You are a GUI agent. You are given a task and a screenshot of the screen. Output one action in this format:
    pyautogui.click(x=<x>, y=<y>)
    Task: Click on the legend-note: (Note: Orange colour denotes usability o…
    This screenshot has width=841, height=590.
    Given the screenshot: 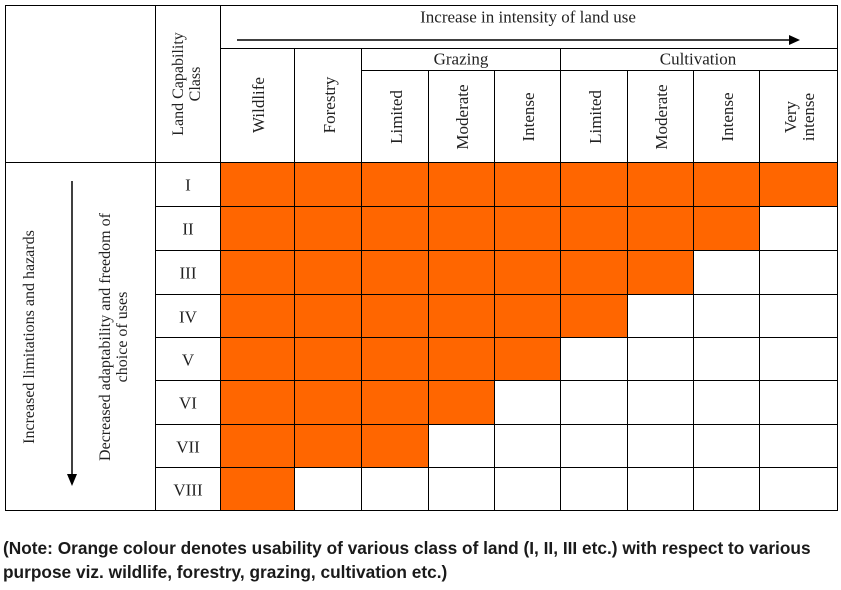 What is the action you would take?
    pyautogui.click(x=407, y=560)
    